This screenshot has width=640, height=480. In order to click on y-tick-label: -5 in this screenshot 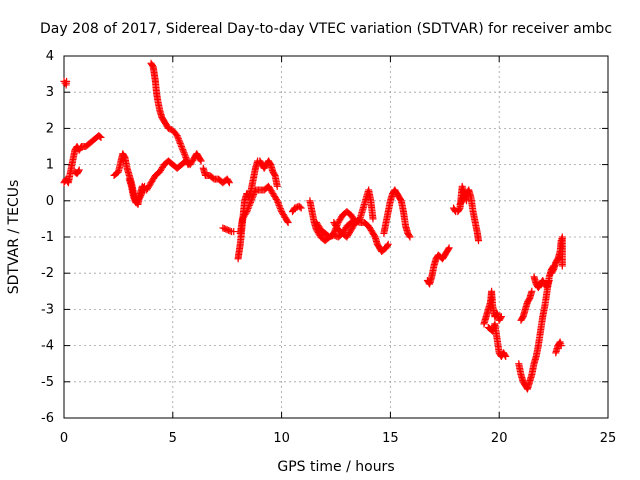, I will do `click(47, 382)`.